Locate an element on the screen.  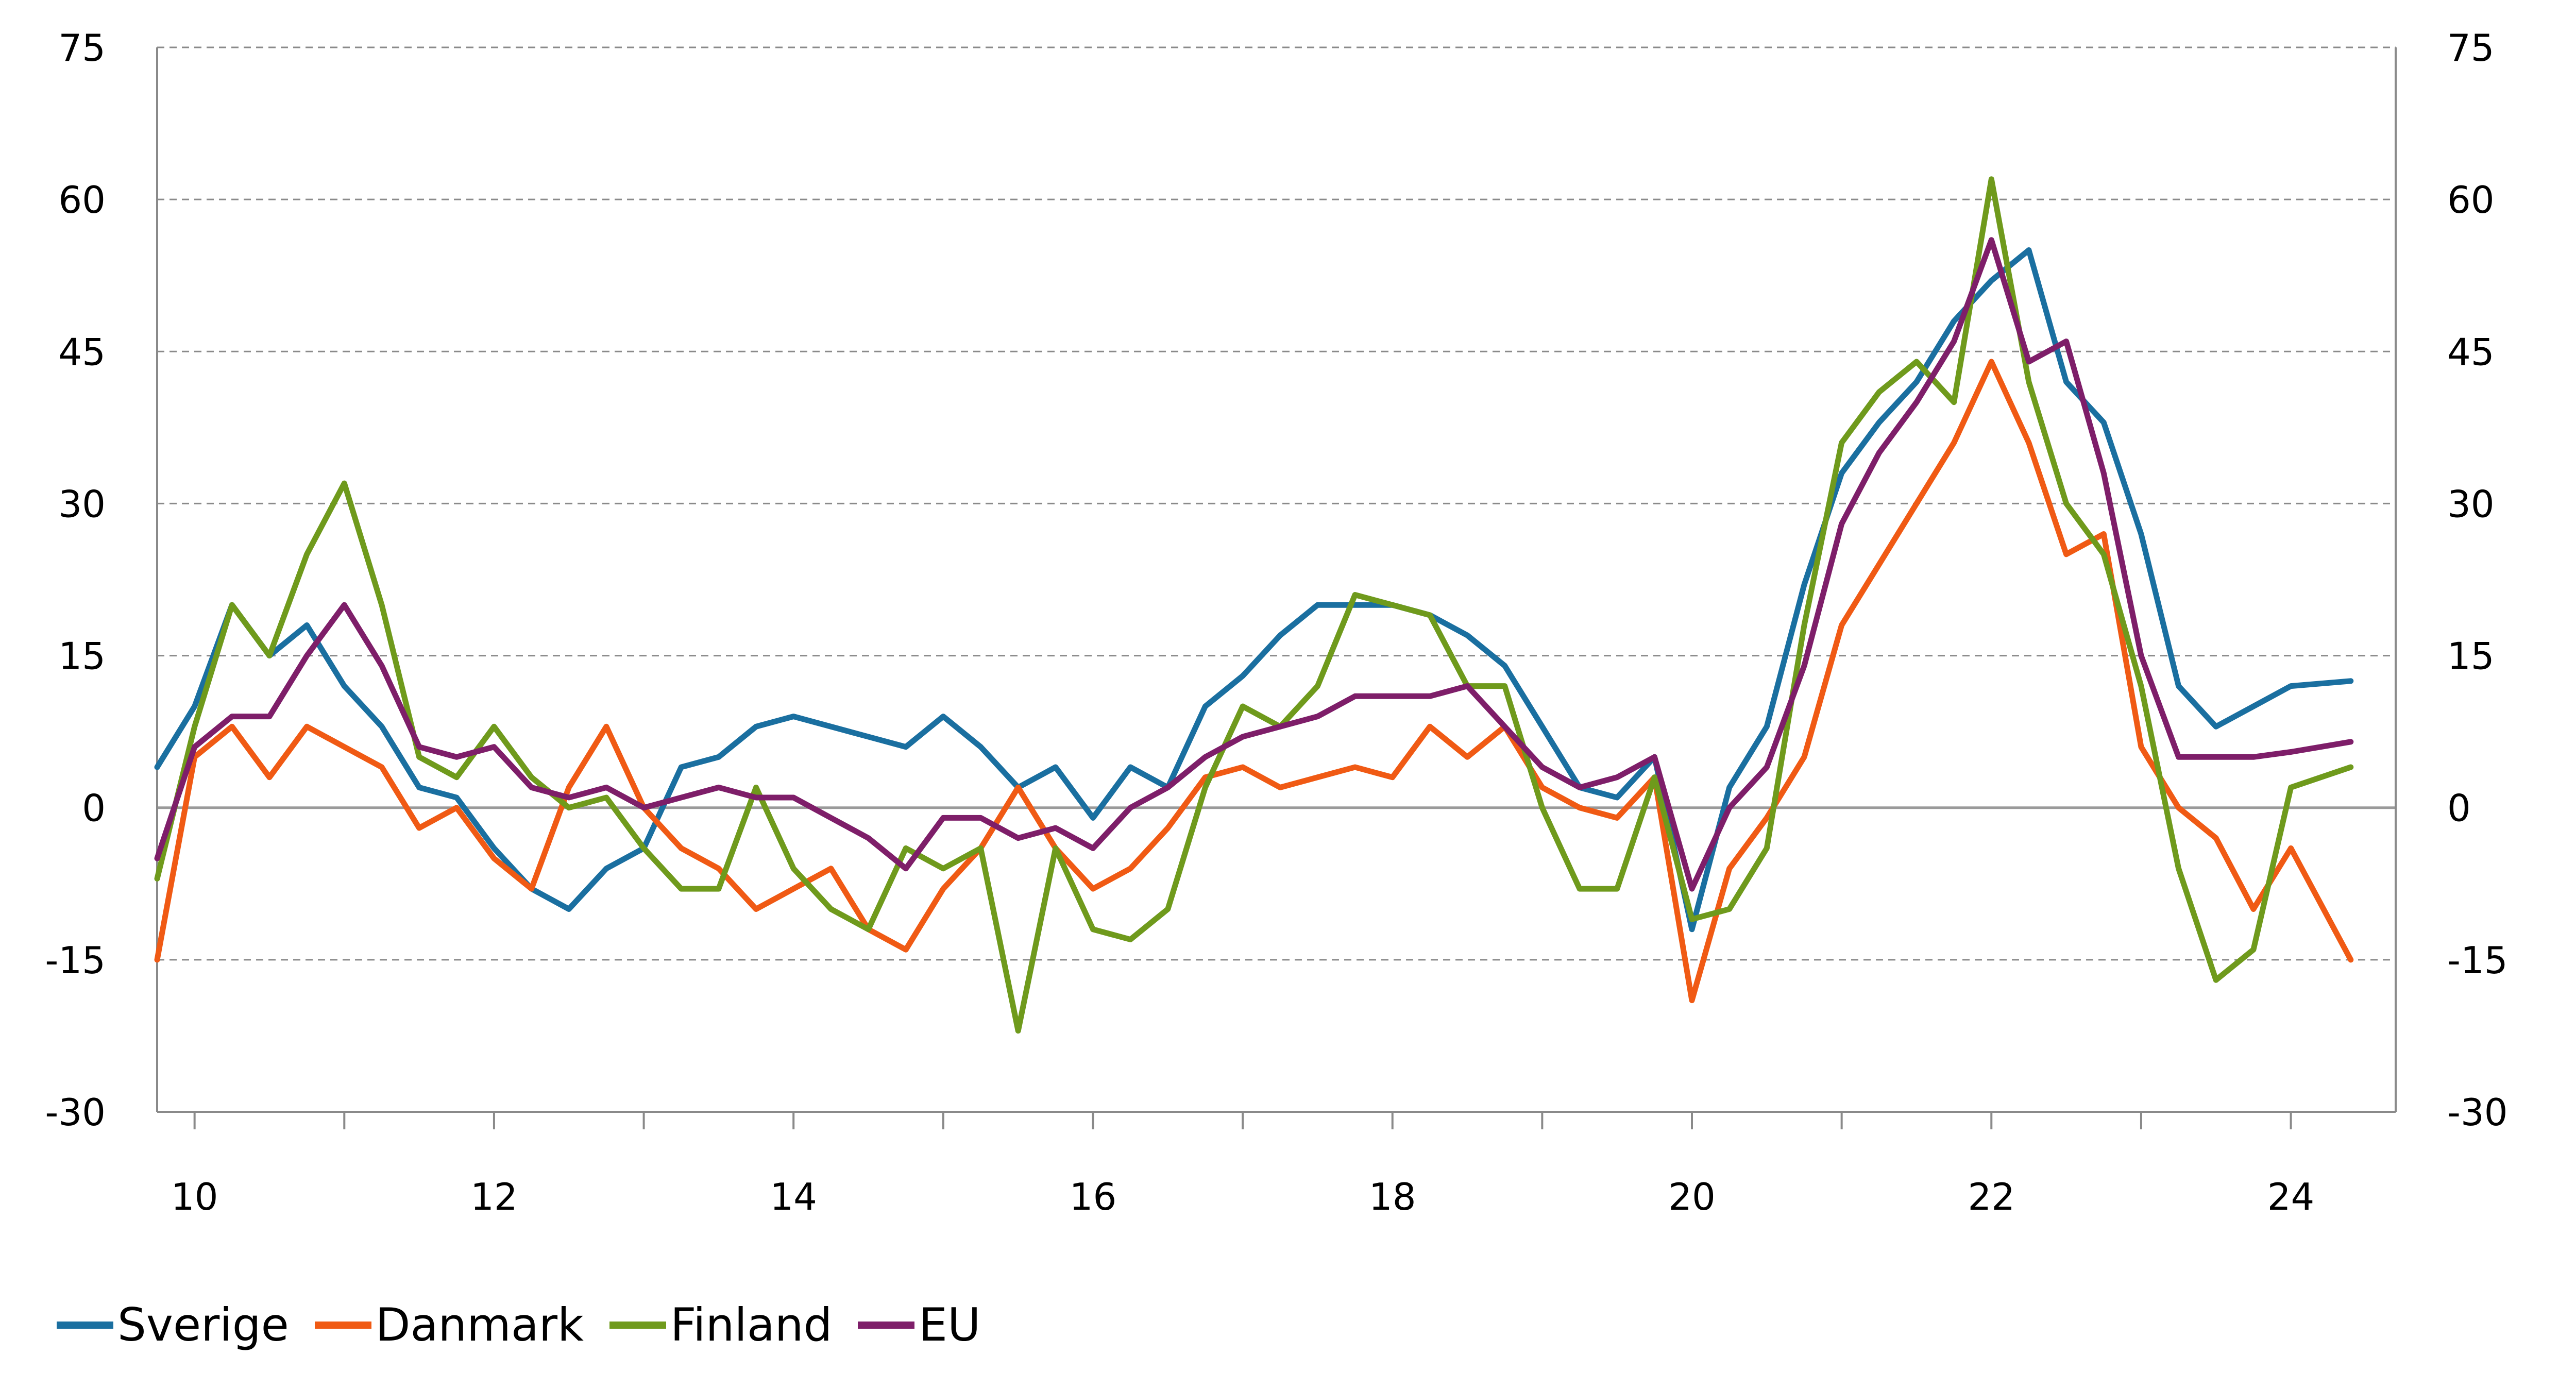
y-tick-label-right: 0 is located at coordinates (2459, 808).